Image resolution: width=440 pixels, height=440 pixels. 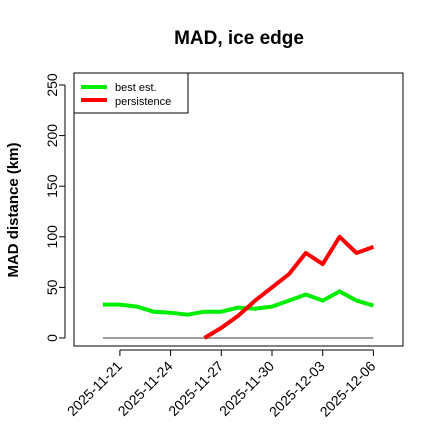 I want to click on y-tick-label: 150, so click(x=52, y=186).